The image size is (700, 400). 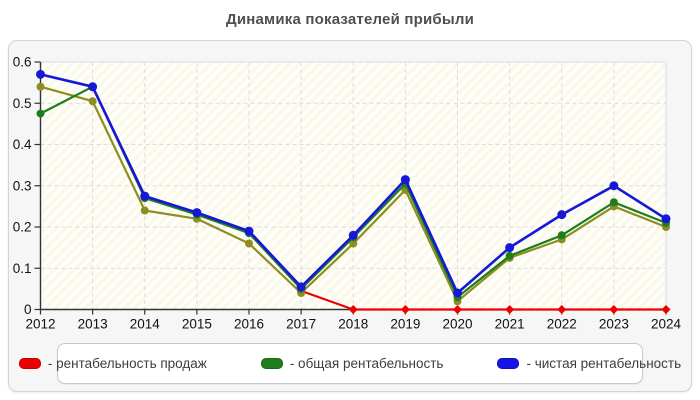 I want to click on svg-text: 2021, so click(x=510, y=324).